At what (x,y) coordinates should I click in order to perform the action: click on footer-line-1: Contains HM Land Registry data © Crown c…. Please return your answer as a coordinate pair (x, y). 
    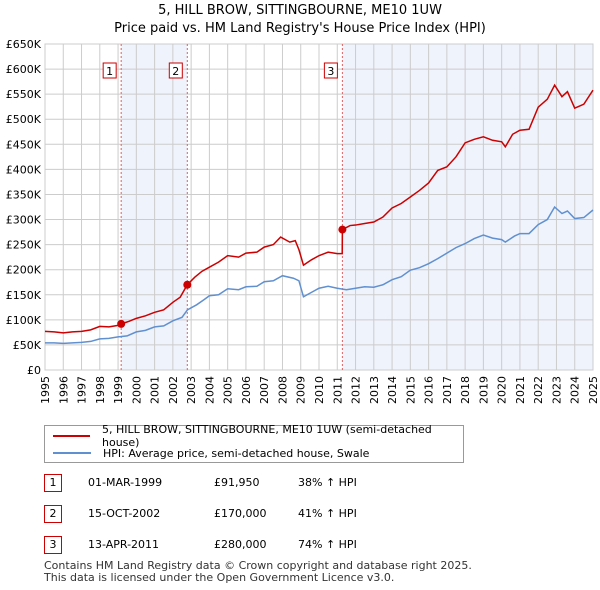
    Looking at the image, I should click on (258, 565).